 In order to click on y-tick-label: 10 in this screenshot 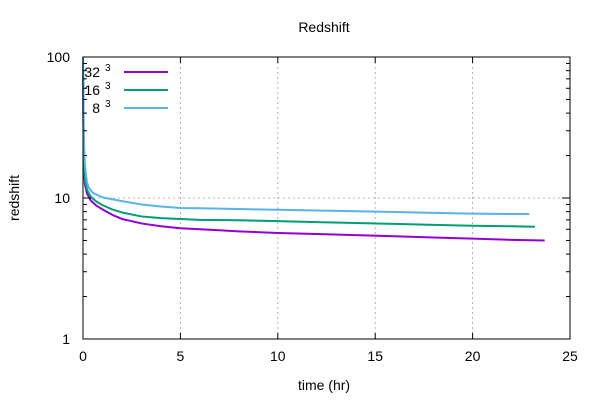, I will do `click(62, 198)`.